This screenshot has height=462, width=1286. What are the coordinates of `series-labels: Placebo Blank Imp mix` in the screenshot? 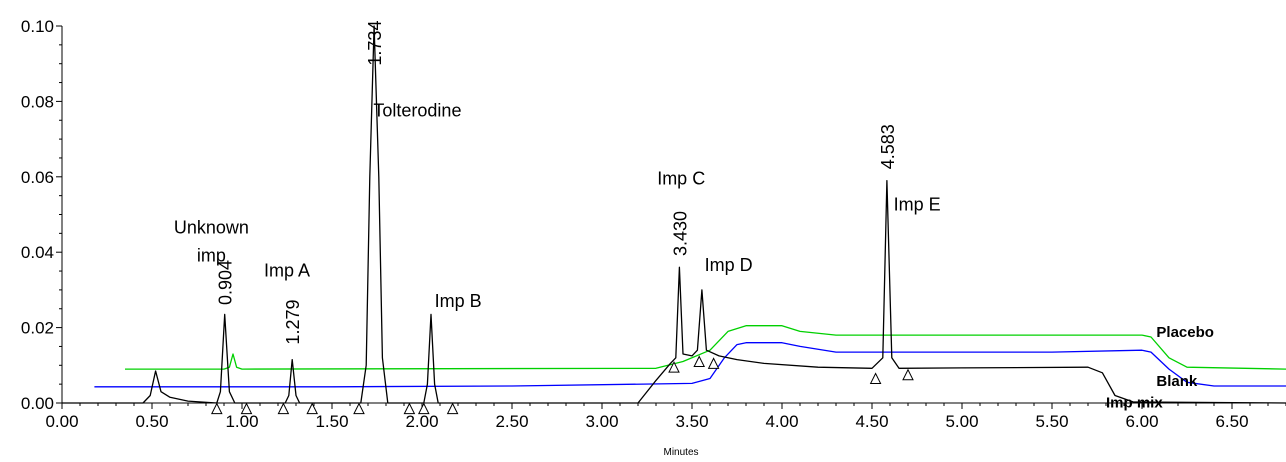 It's located at (1160, 367).